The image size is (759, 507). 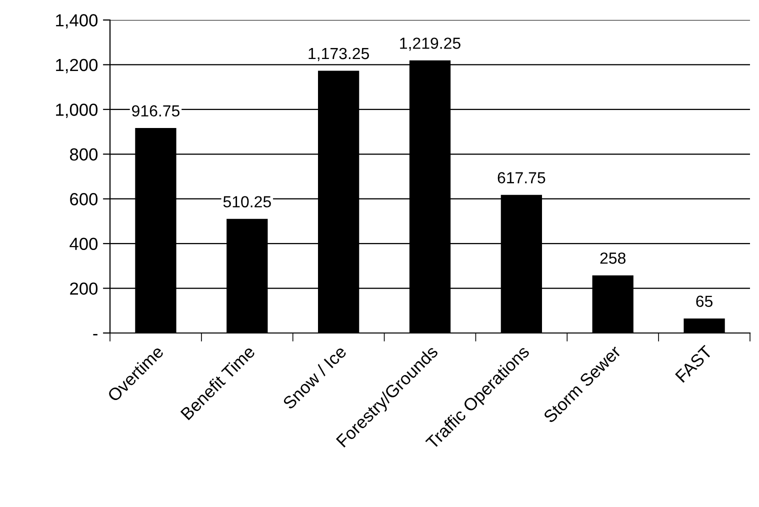 I want to click on y-tick-label: -, so click(x=95, y=335).